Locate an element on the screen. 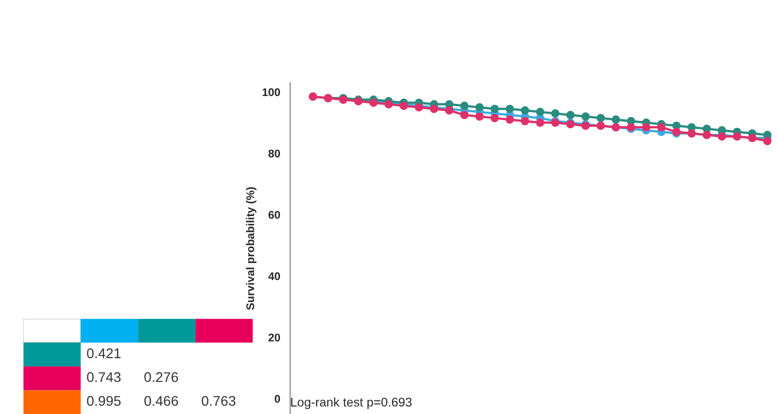 The height and width of the screenshot is (414, 778). y-tick-label: 20 is located at coordinates (274, 338).